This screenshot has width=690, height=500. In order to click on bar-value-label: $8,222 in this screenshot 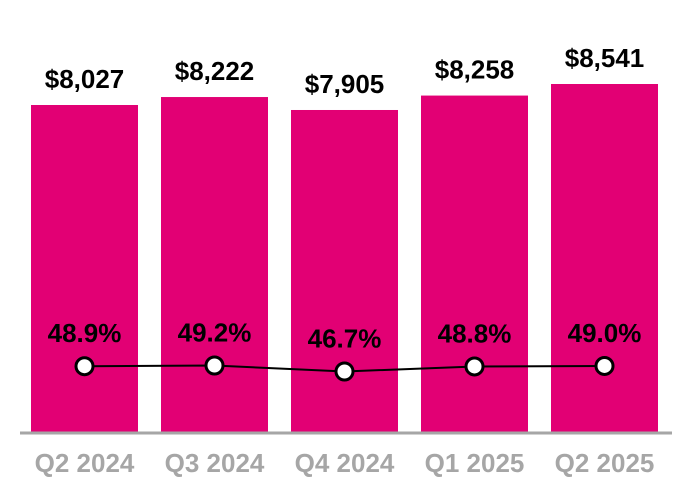, I will do `click(215, 71)`.